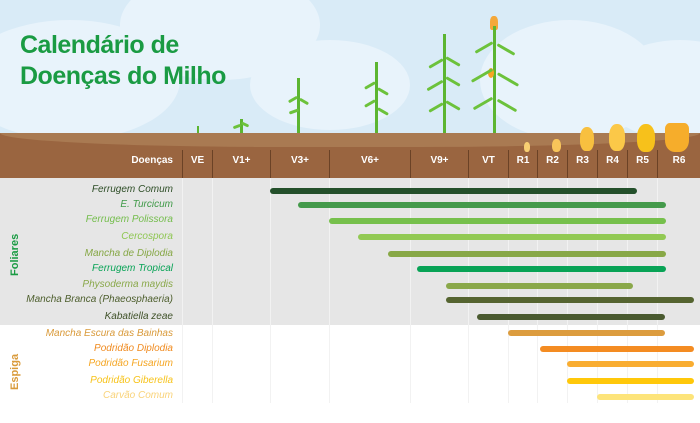 The height and width of the screenshot is (423, 700). Describe the element at coordinates (617, 137) in the screenshot. I see `kernel-r4-icon` at that location.